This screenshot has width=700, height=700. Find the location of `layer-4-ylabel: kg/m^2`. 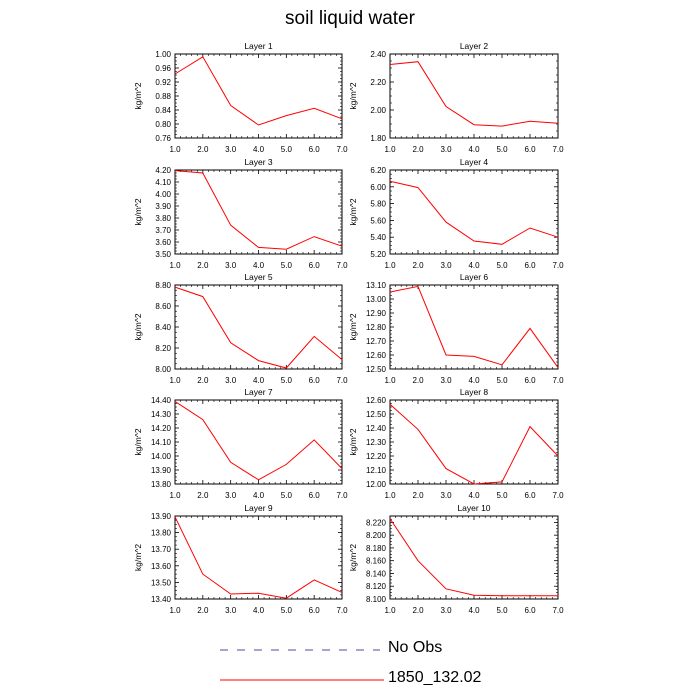

layer-4-ylabel: kg/m^2 is located at coordinates (353, 211).